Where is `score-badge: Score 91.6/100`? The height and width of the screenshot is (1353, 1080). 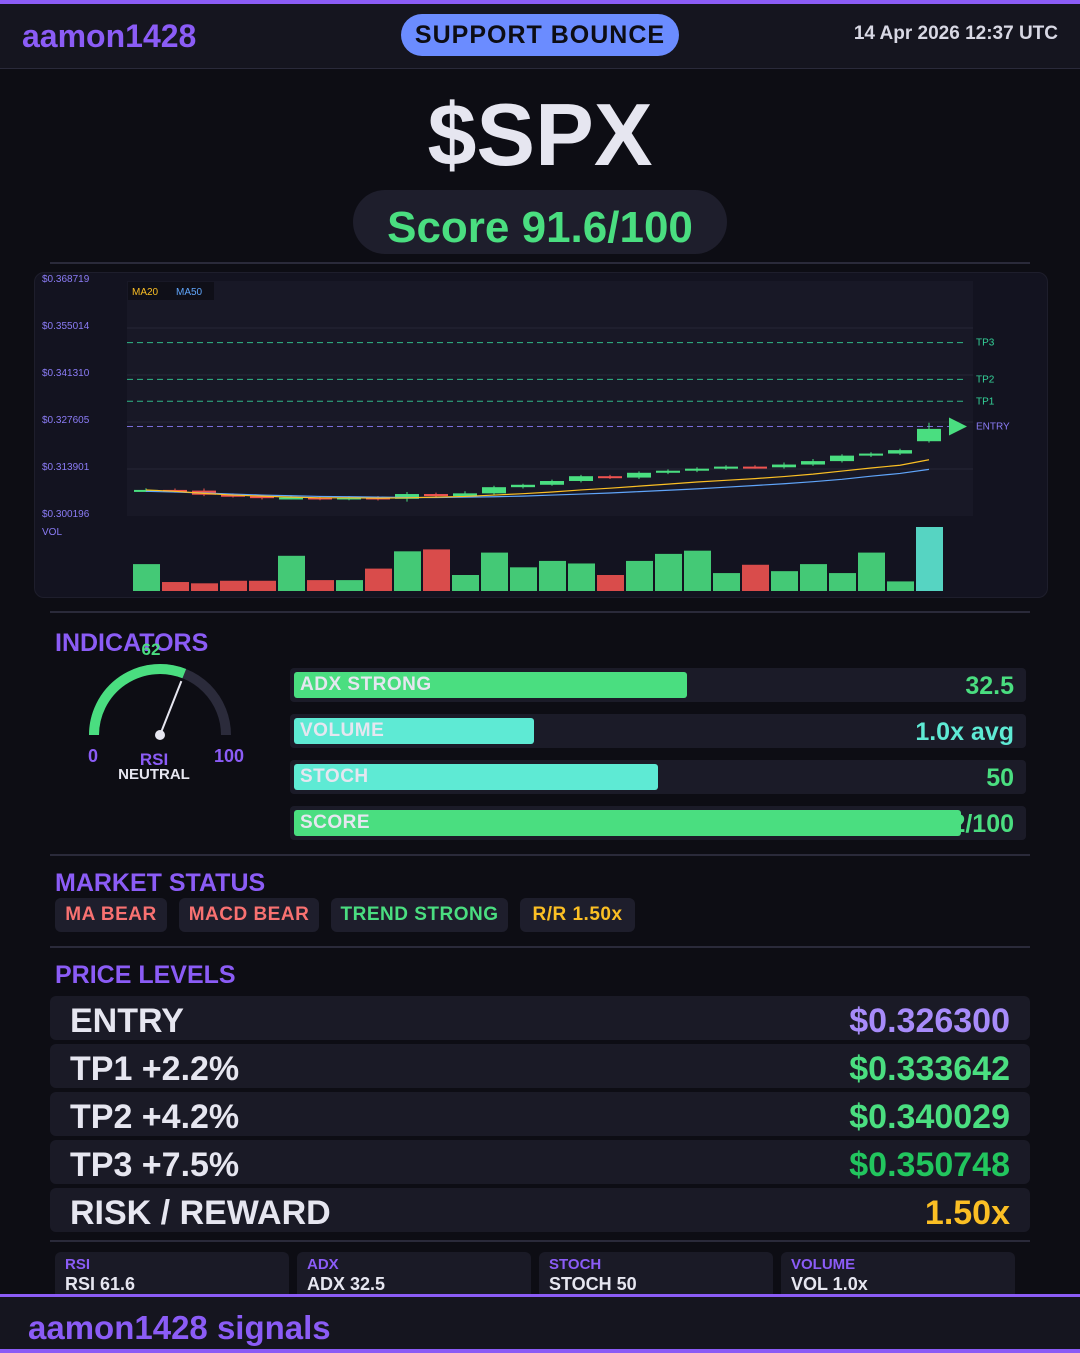 score-badge: Score 91.6/100 is located at coordinates (540, 222).